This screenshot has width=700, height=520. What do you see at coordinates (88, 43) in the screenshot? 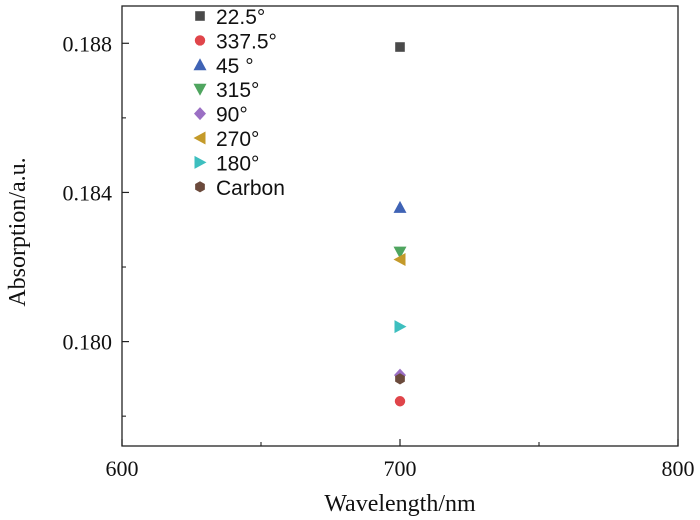
I see `y-tick-label: 0.188` at bounding box center [88, 43].